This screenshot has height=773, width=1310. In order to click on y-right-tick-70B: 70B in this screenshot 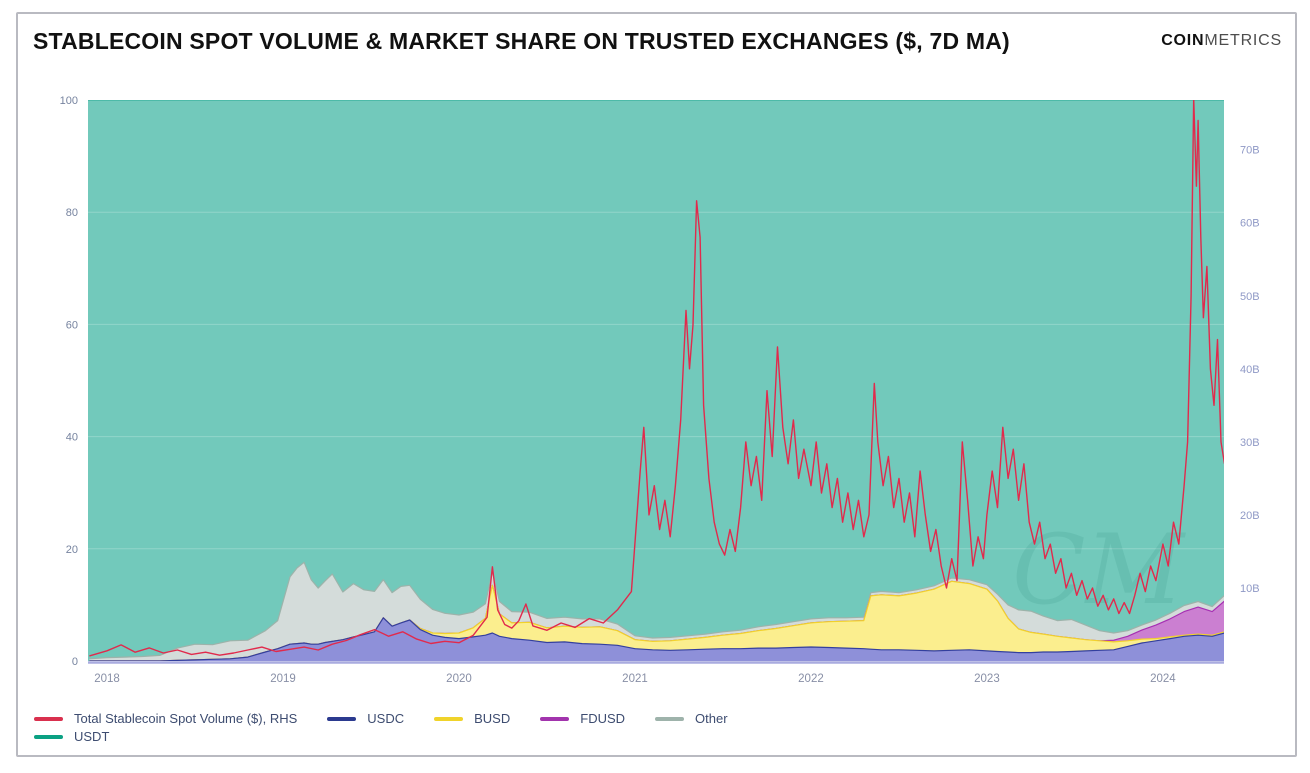, I will do `click(1250, 151)`.